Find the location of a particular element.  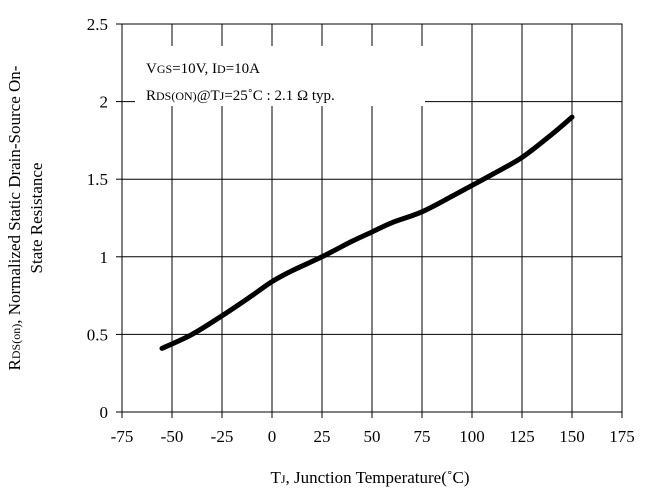

y-tick-label: 2.5 is located at coordinates (97, 24).